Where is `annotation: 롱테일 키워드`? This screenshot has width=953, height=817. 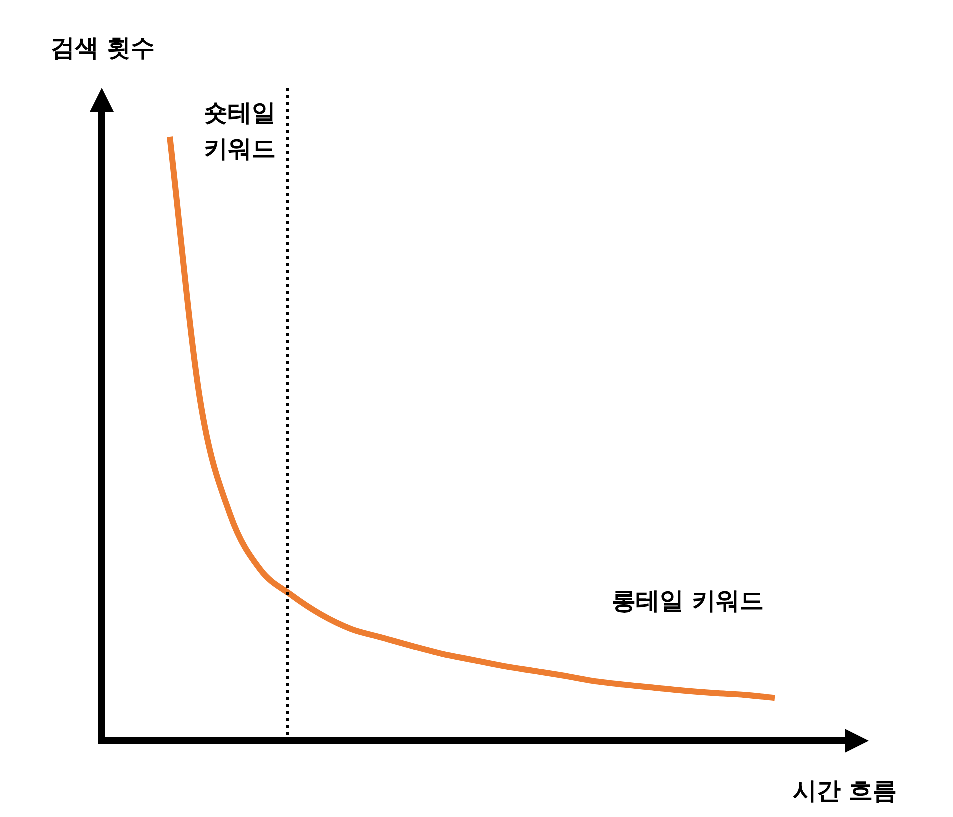 annotation: 롱테일 키워드 is located at coordinates (688, 601).